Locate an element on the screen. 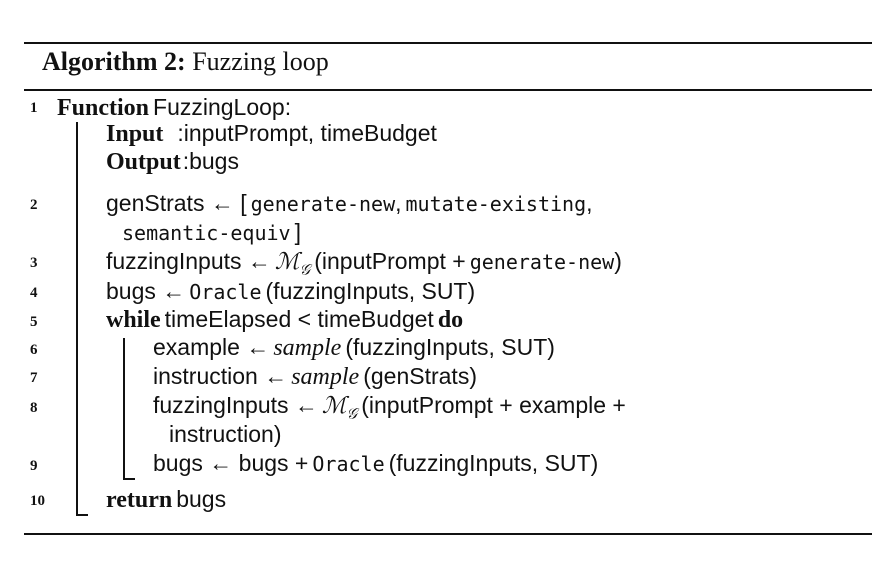 The height and width of the screenshot is (571, 894). line-number: 9 is located at coordinates (34, 466).